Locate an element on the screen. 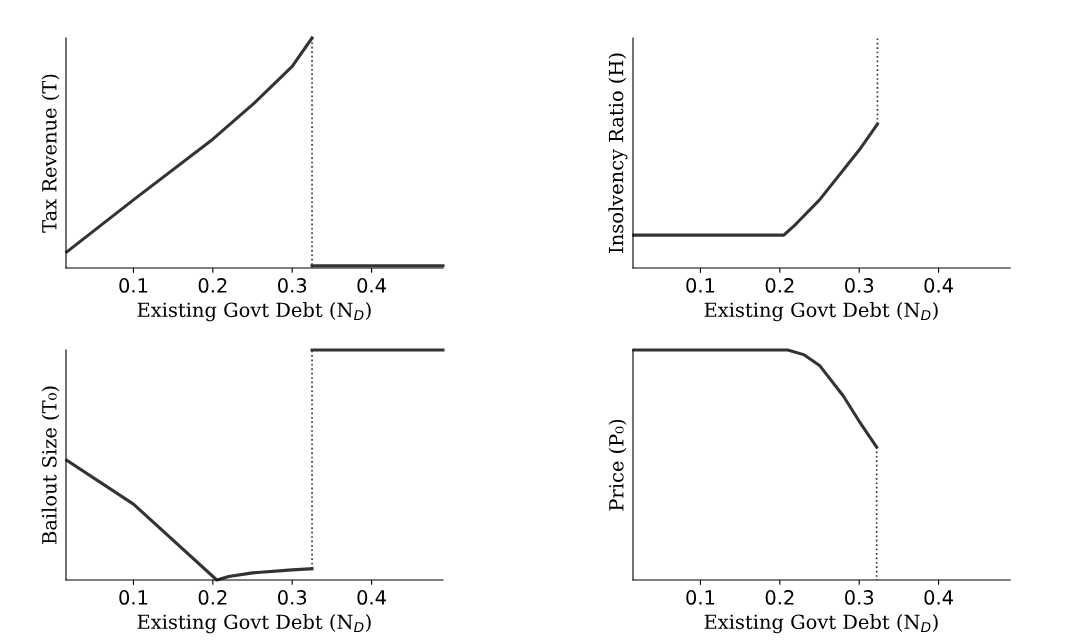 The width and height of the screenshot is (1072, 644). y-axis-title: Tax Revenue (T) is located at coordinates (50, 153).